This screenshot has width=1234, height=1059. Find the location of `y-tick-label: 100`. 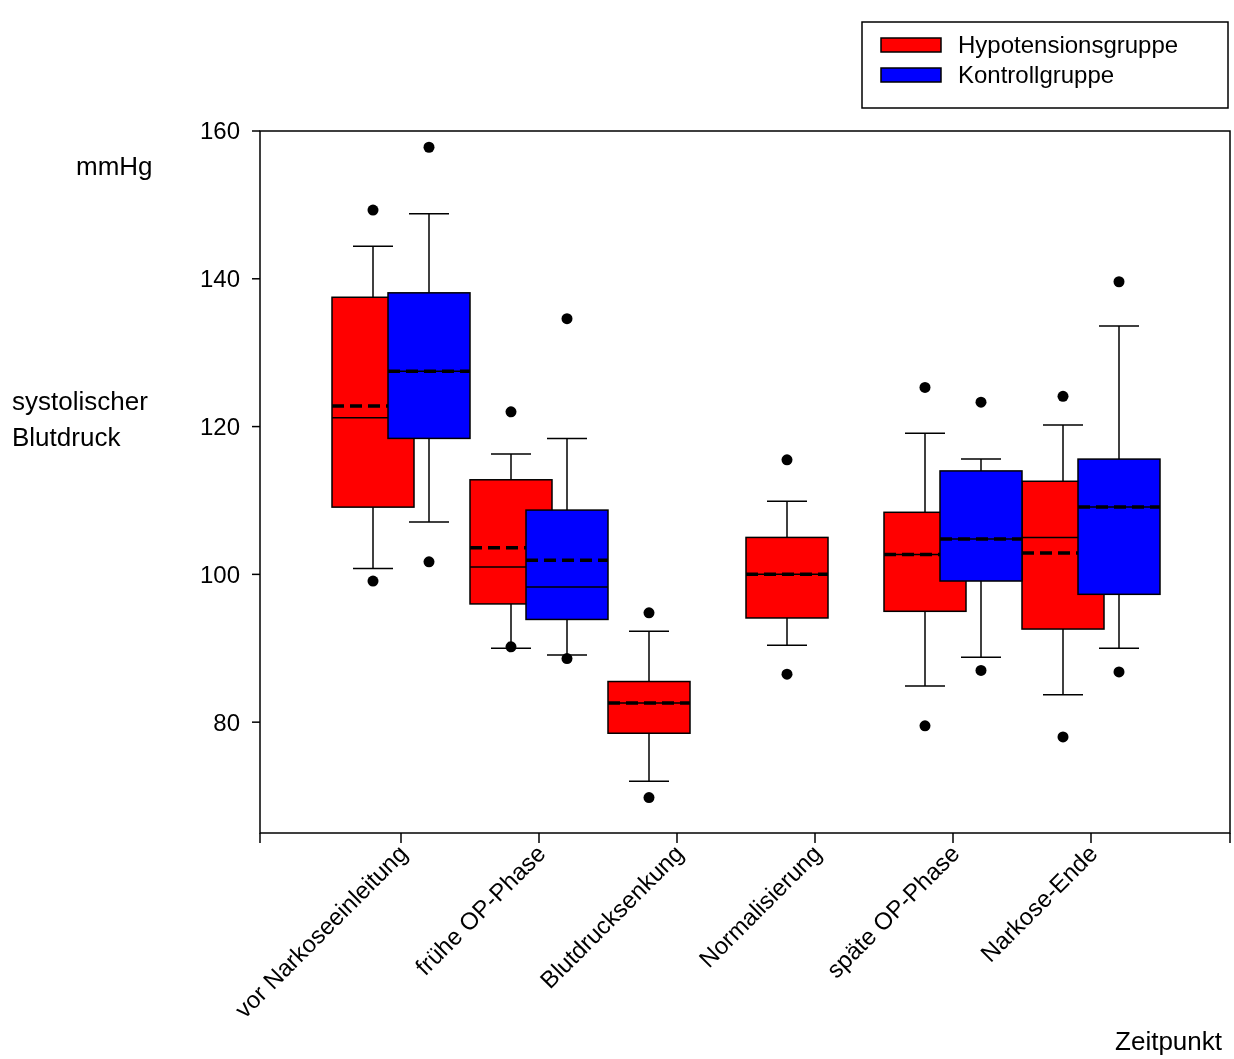

y-tick-label: 100 is located at coordinates (219, 574).